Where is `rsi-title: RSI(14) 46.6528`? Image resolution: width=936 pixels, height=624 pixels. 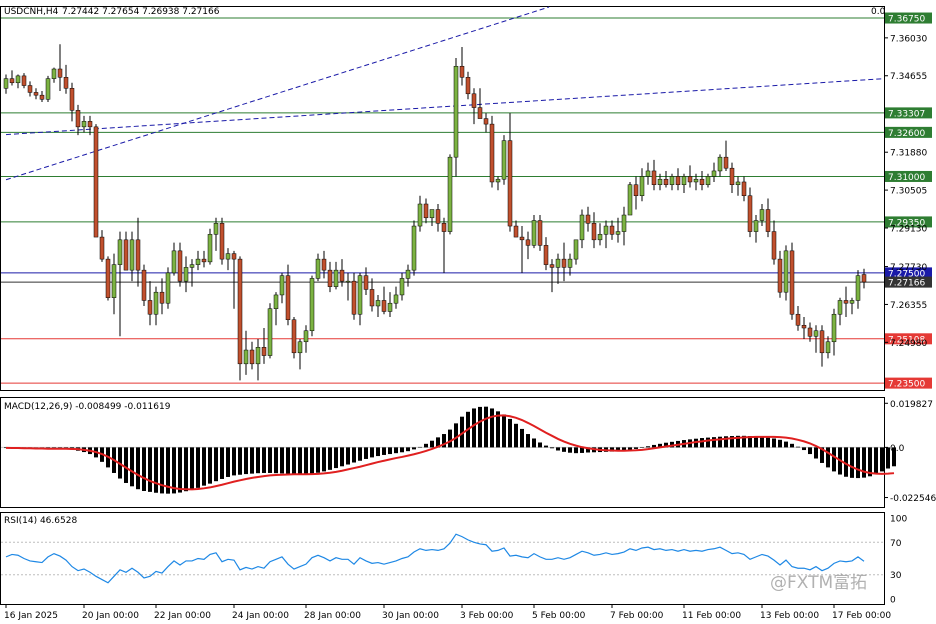
rsi-title: RSI(14) 46.6528 is located at coordinates (40, 521).